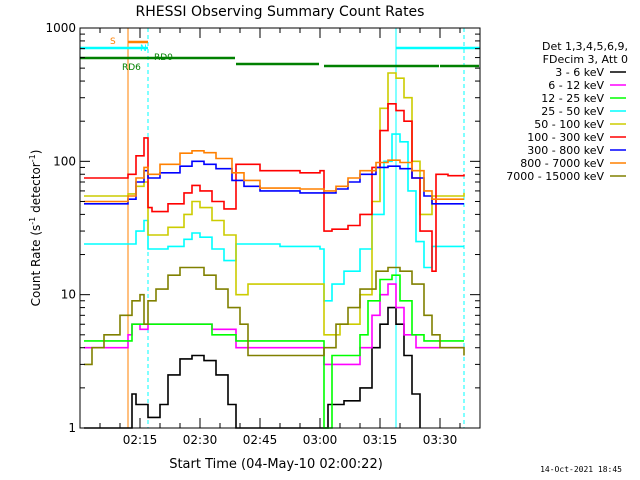 The width and height of the screenshot is (640, 480). I want to click on chart-title: RHESSI Observing Summary Count Rates, so click(280, 12).